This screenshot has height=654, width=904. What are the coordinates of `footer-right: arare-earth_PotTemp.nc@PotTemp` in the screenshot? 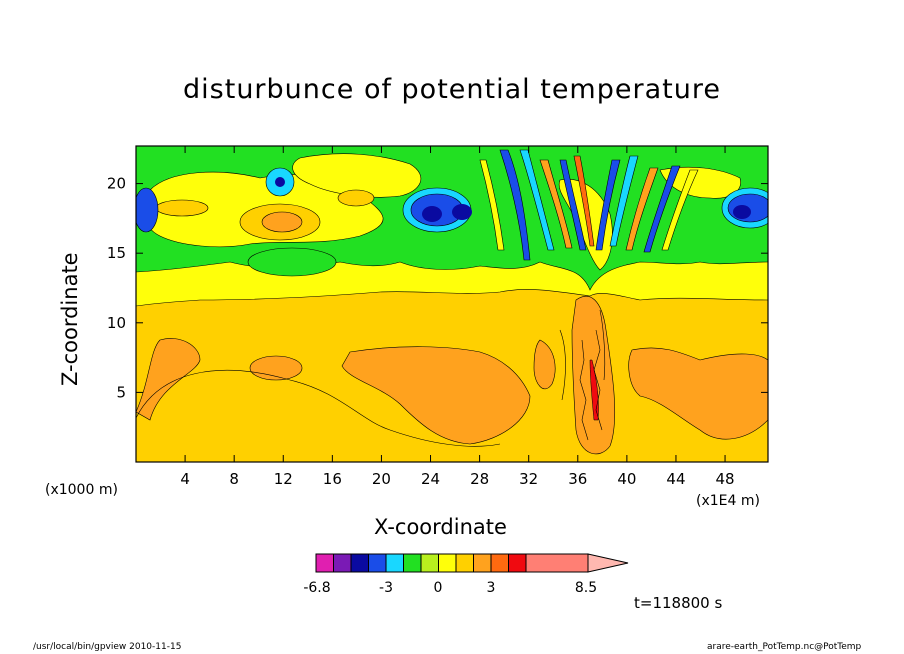 It's located at (784, 647).